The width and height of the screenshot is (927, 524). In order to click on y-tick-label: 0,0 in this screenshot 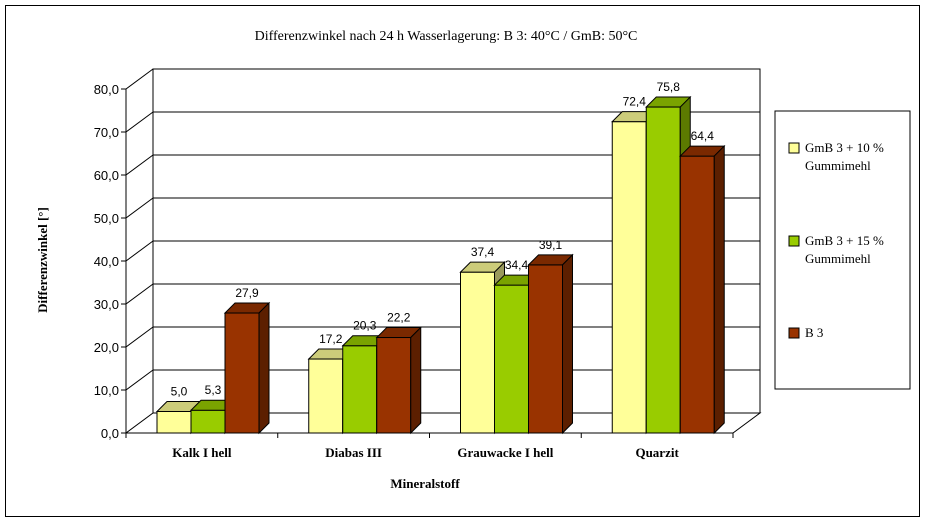, I will do `click(110, 433)`.